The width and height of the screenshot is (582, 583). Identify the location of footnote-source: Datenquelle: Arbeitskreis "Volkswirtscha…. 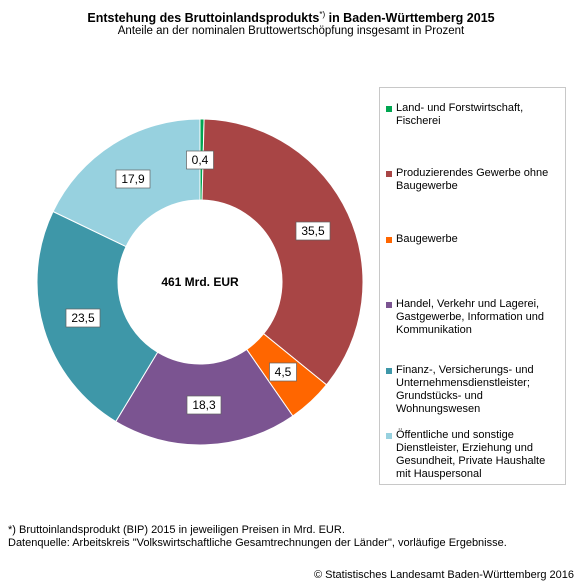
(257, 543).